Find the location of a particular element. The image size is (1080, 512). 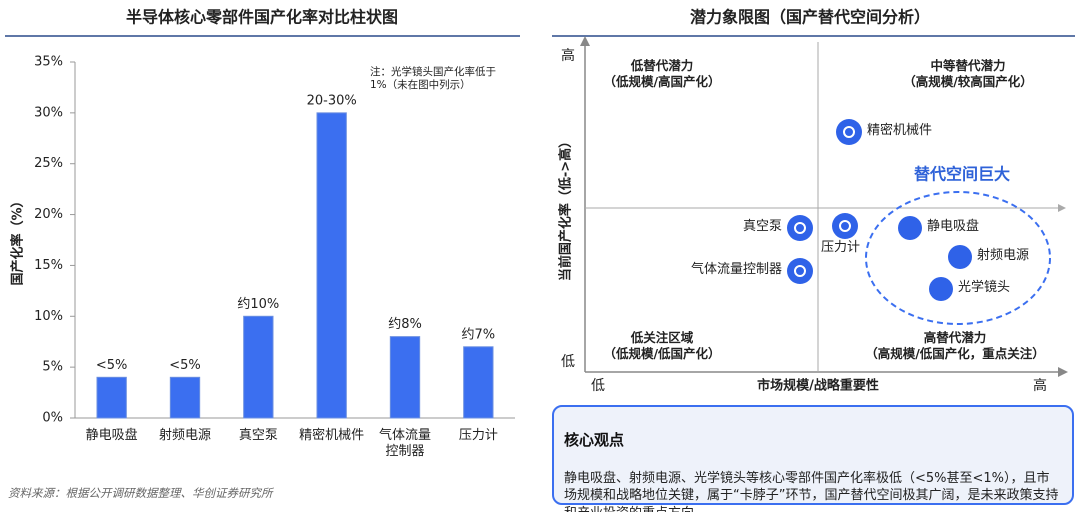

y-tick-label: 25% is located at coordinates (48, 163).